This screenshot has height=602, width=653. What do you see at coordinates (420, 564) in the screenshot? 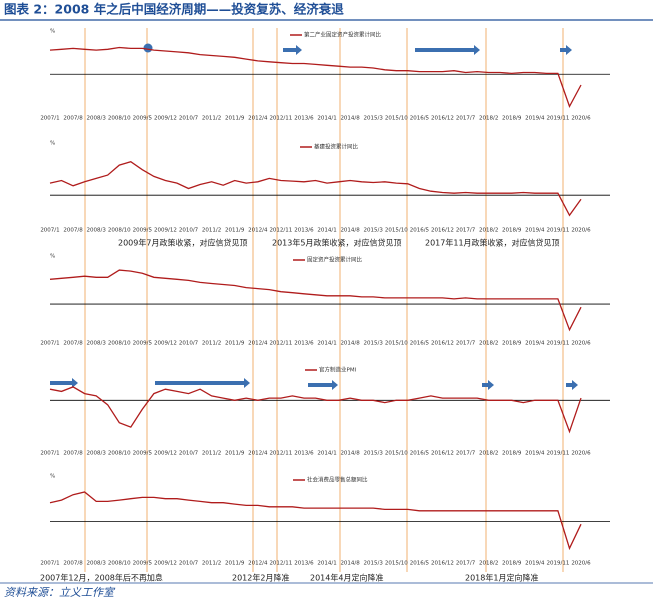
I see `x-tick-label: 2016/5` at bounding box center [420, 564].